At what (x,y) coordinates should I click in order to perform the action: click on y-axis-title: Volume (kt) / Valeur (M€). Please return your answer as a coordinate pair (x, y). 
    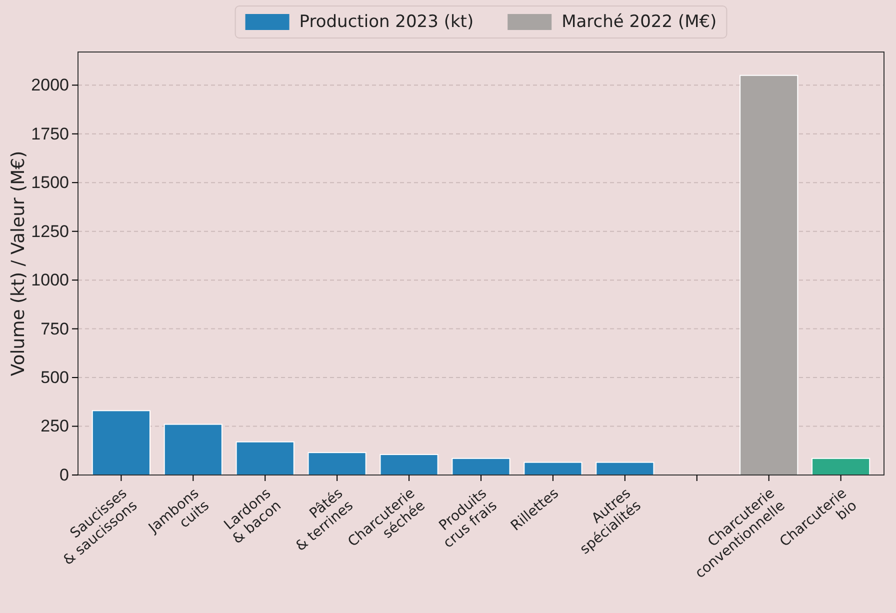
    Looking at the image, I should click on (18, 263).